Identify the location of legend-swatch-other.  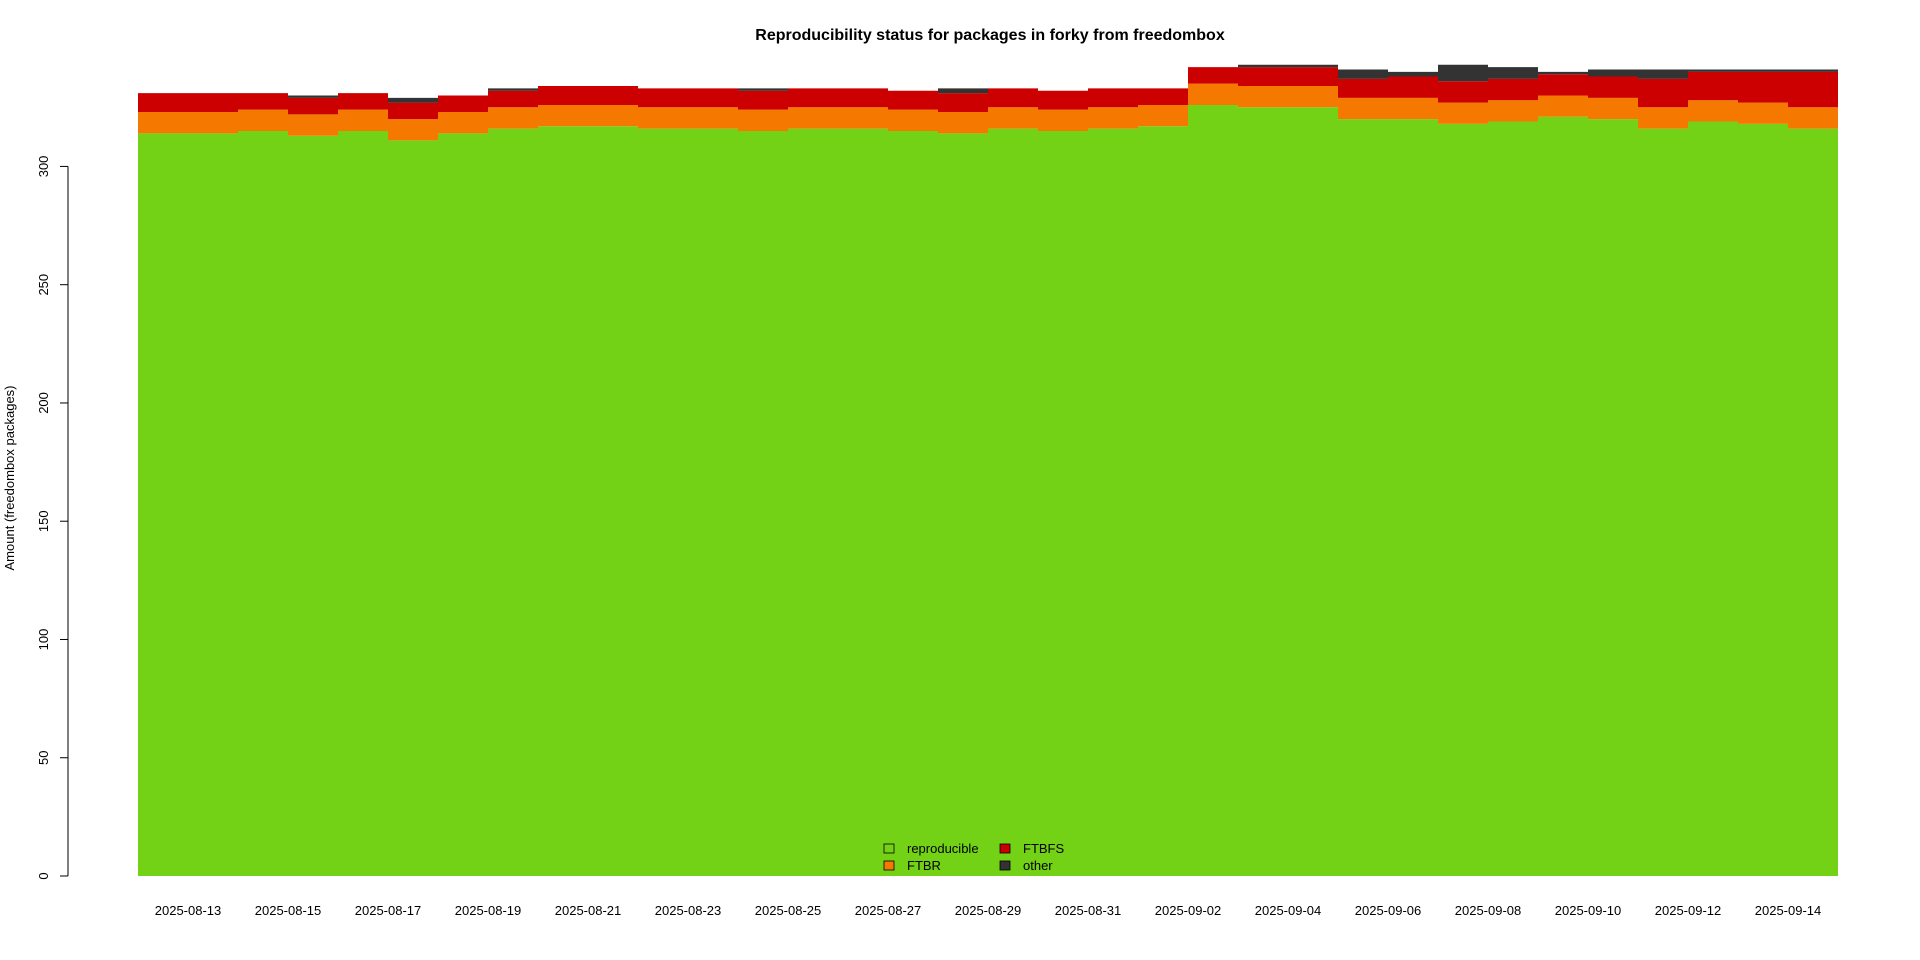
(1005, 865).